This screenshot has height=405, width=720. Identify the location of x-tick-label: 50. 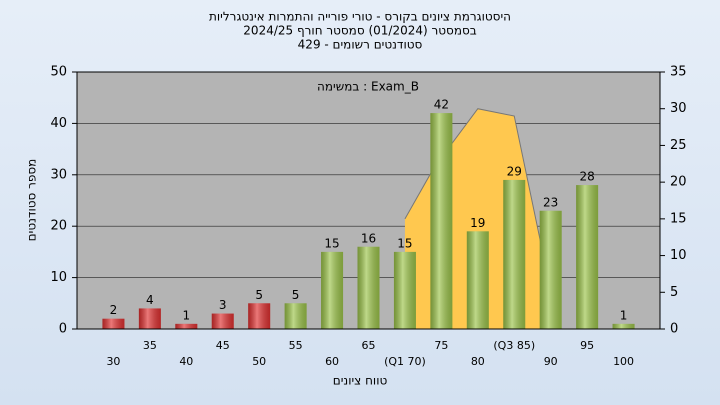
(259, 361).